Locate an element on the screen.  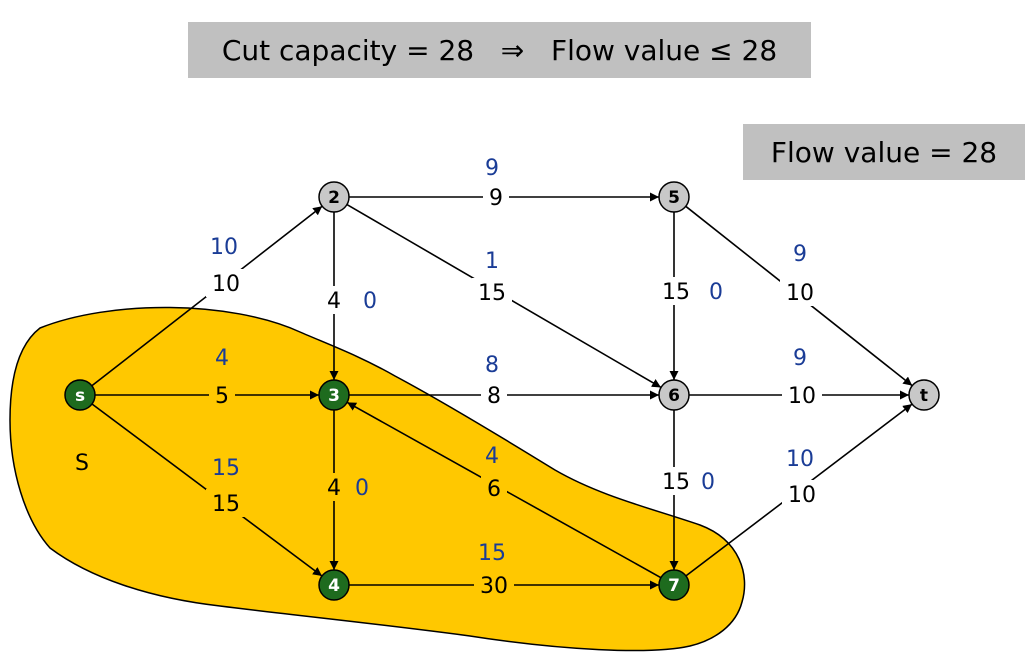
flow-label-5-6: 0 is located at coordinates (716, 292).